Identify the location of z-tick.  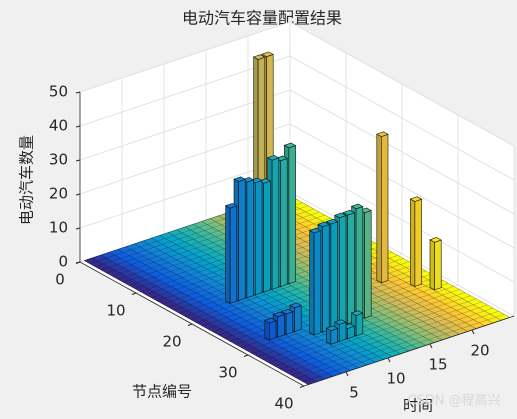
(78, 126).